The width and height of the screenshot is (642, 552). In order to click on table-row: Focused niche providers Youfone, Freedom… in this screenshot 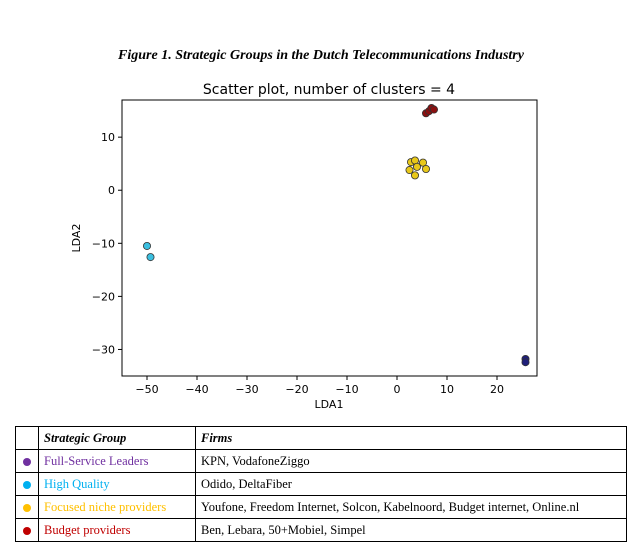, I will do `click(321, 507)`.